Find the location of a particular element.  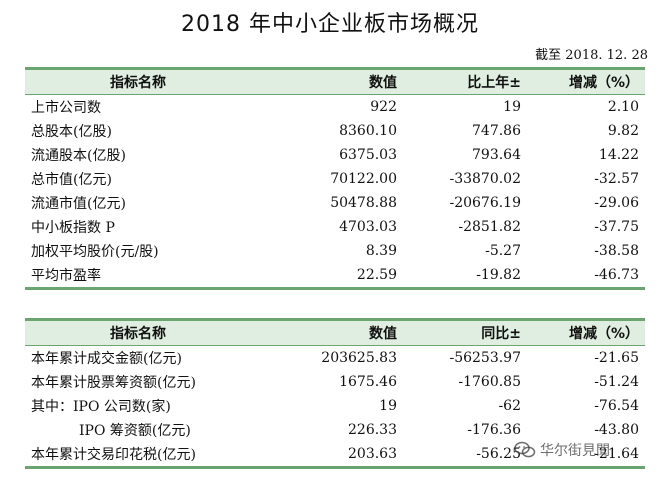

indicator-name: 流通市值(亿元) is located at coordinates (78, 204).